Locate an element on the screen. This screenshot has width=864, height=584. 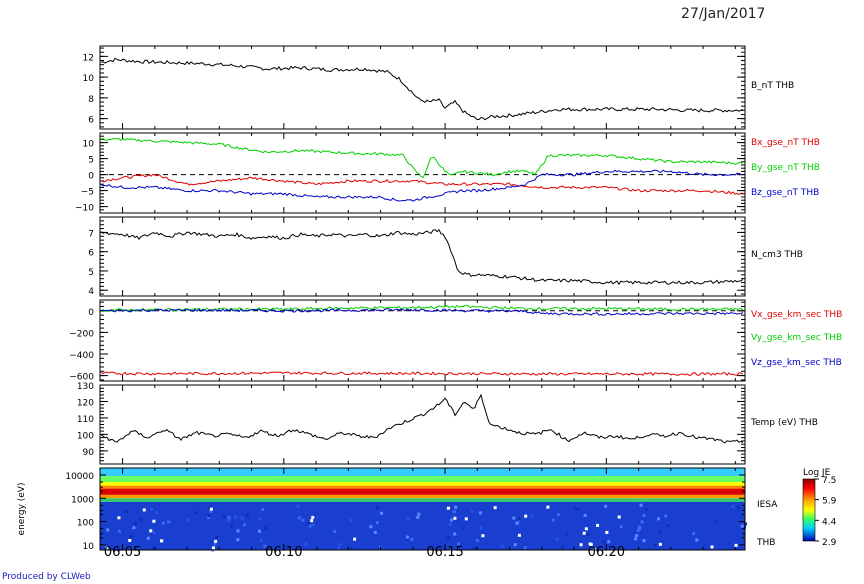
y-tick-label: 0 is located at coordinates (91, 177).